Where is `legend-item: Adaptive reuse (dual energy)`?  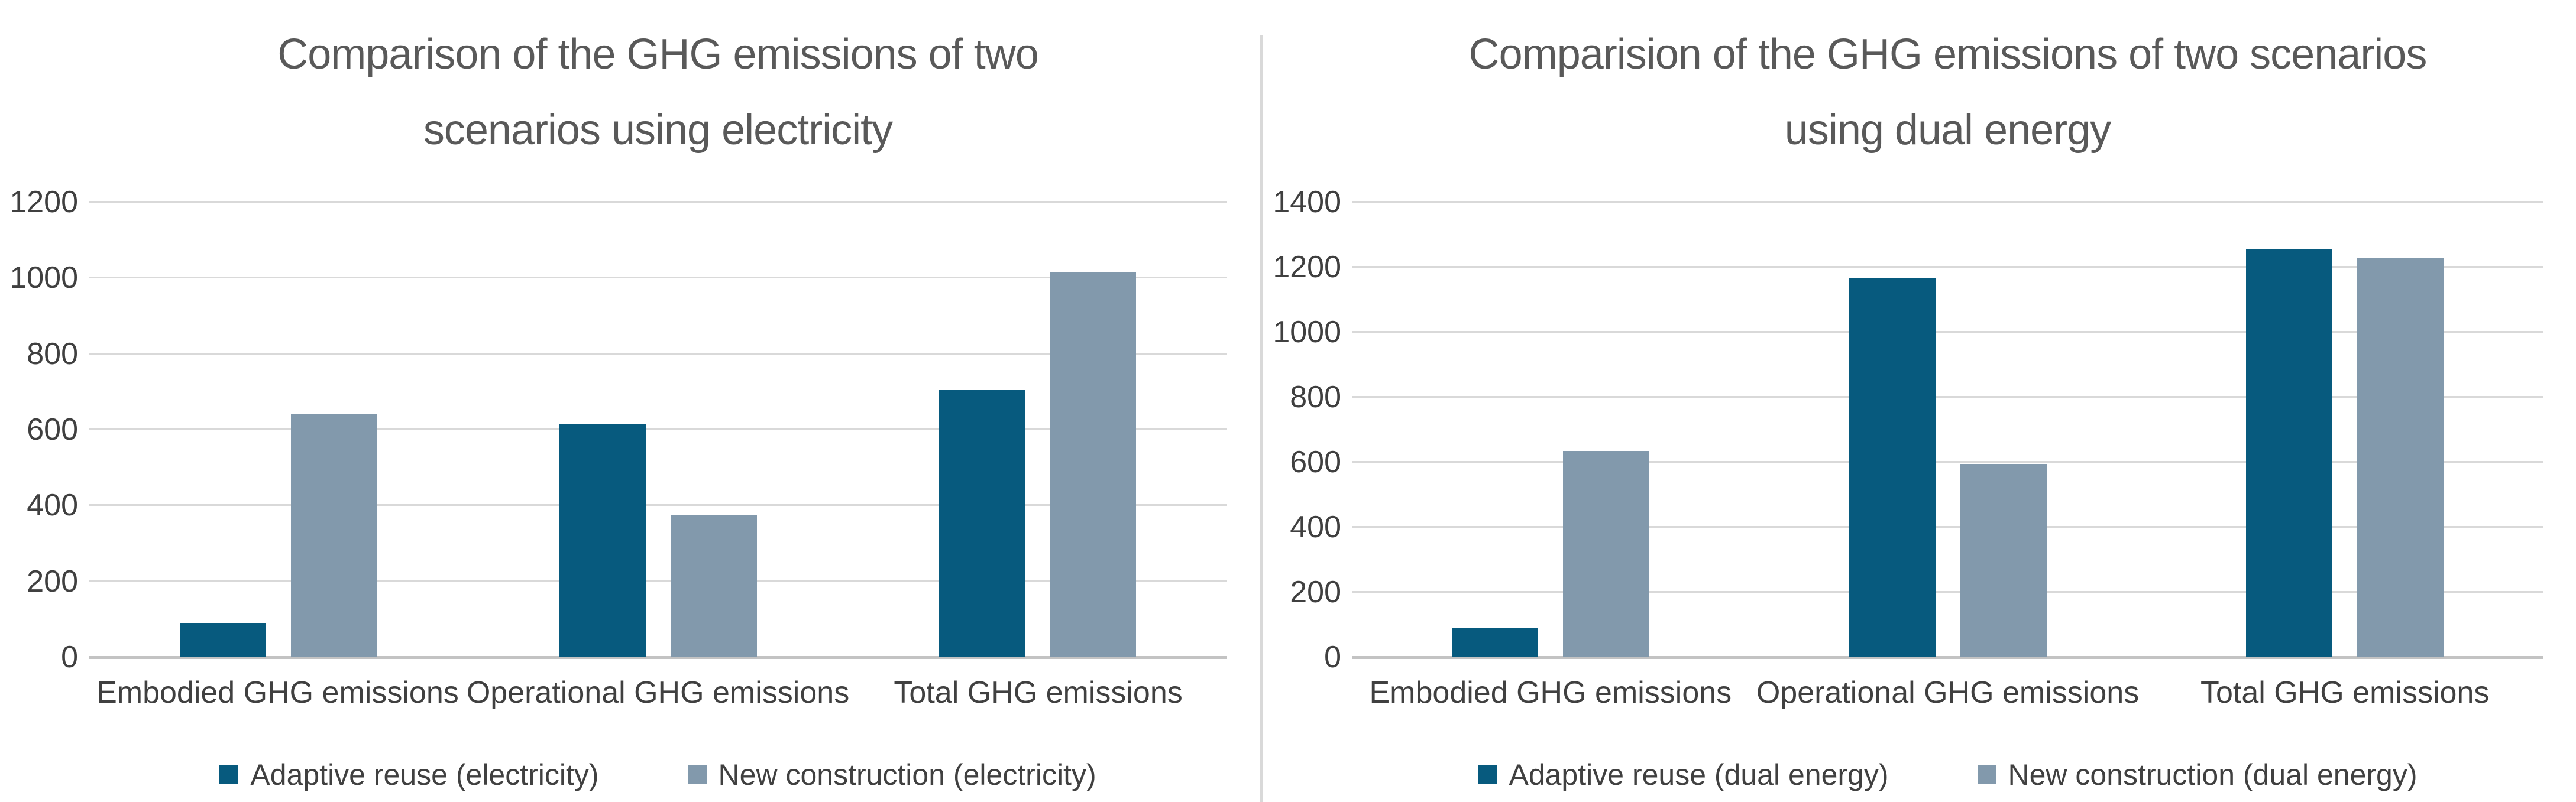 legend-item: Adaptive reuse (dual energy) is located at coordinates (1684, 775).